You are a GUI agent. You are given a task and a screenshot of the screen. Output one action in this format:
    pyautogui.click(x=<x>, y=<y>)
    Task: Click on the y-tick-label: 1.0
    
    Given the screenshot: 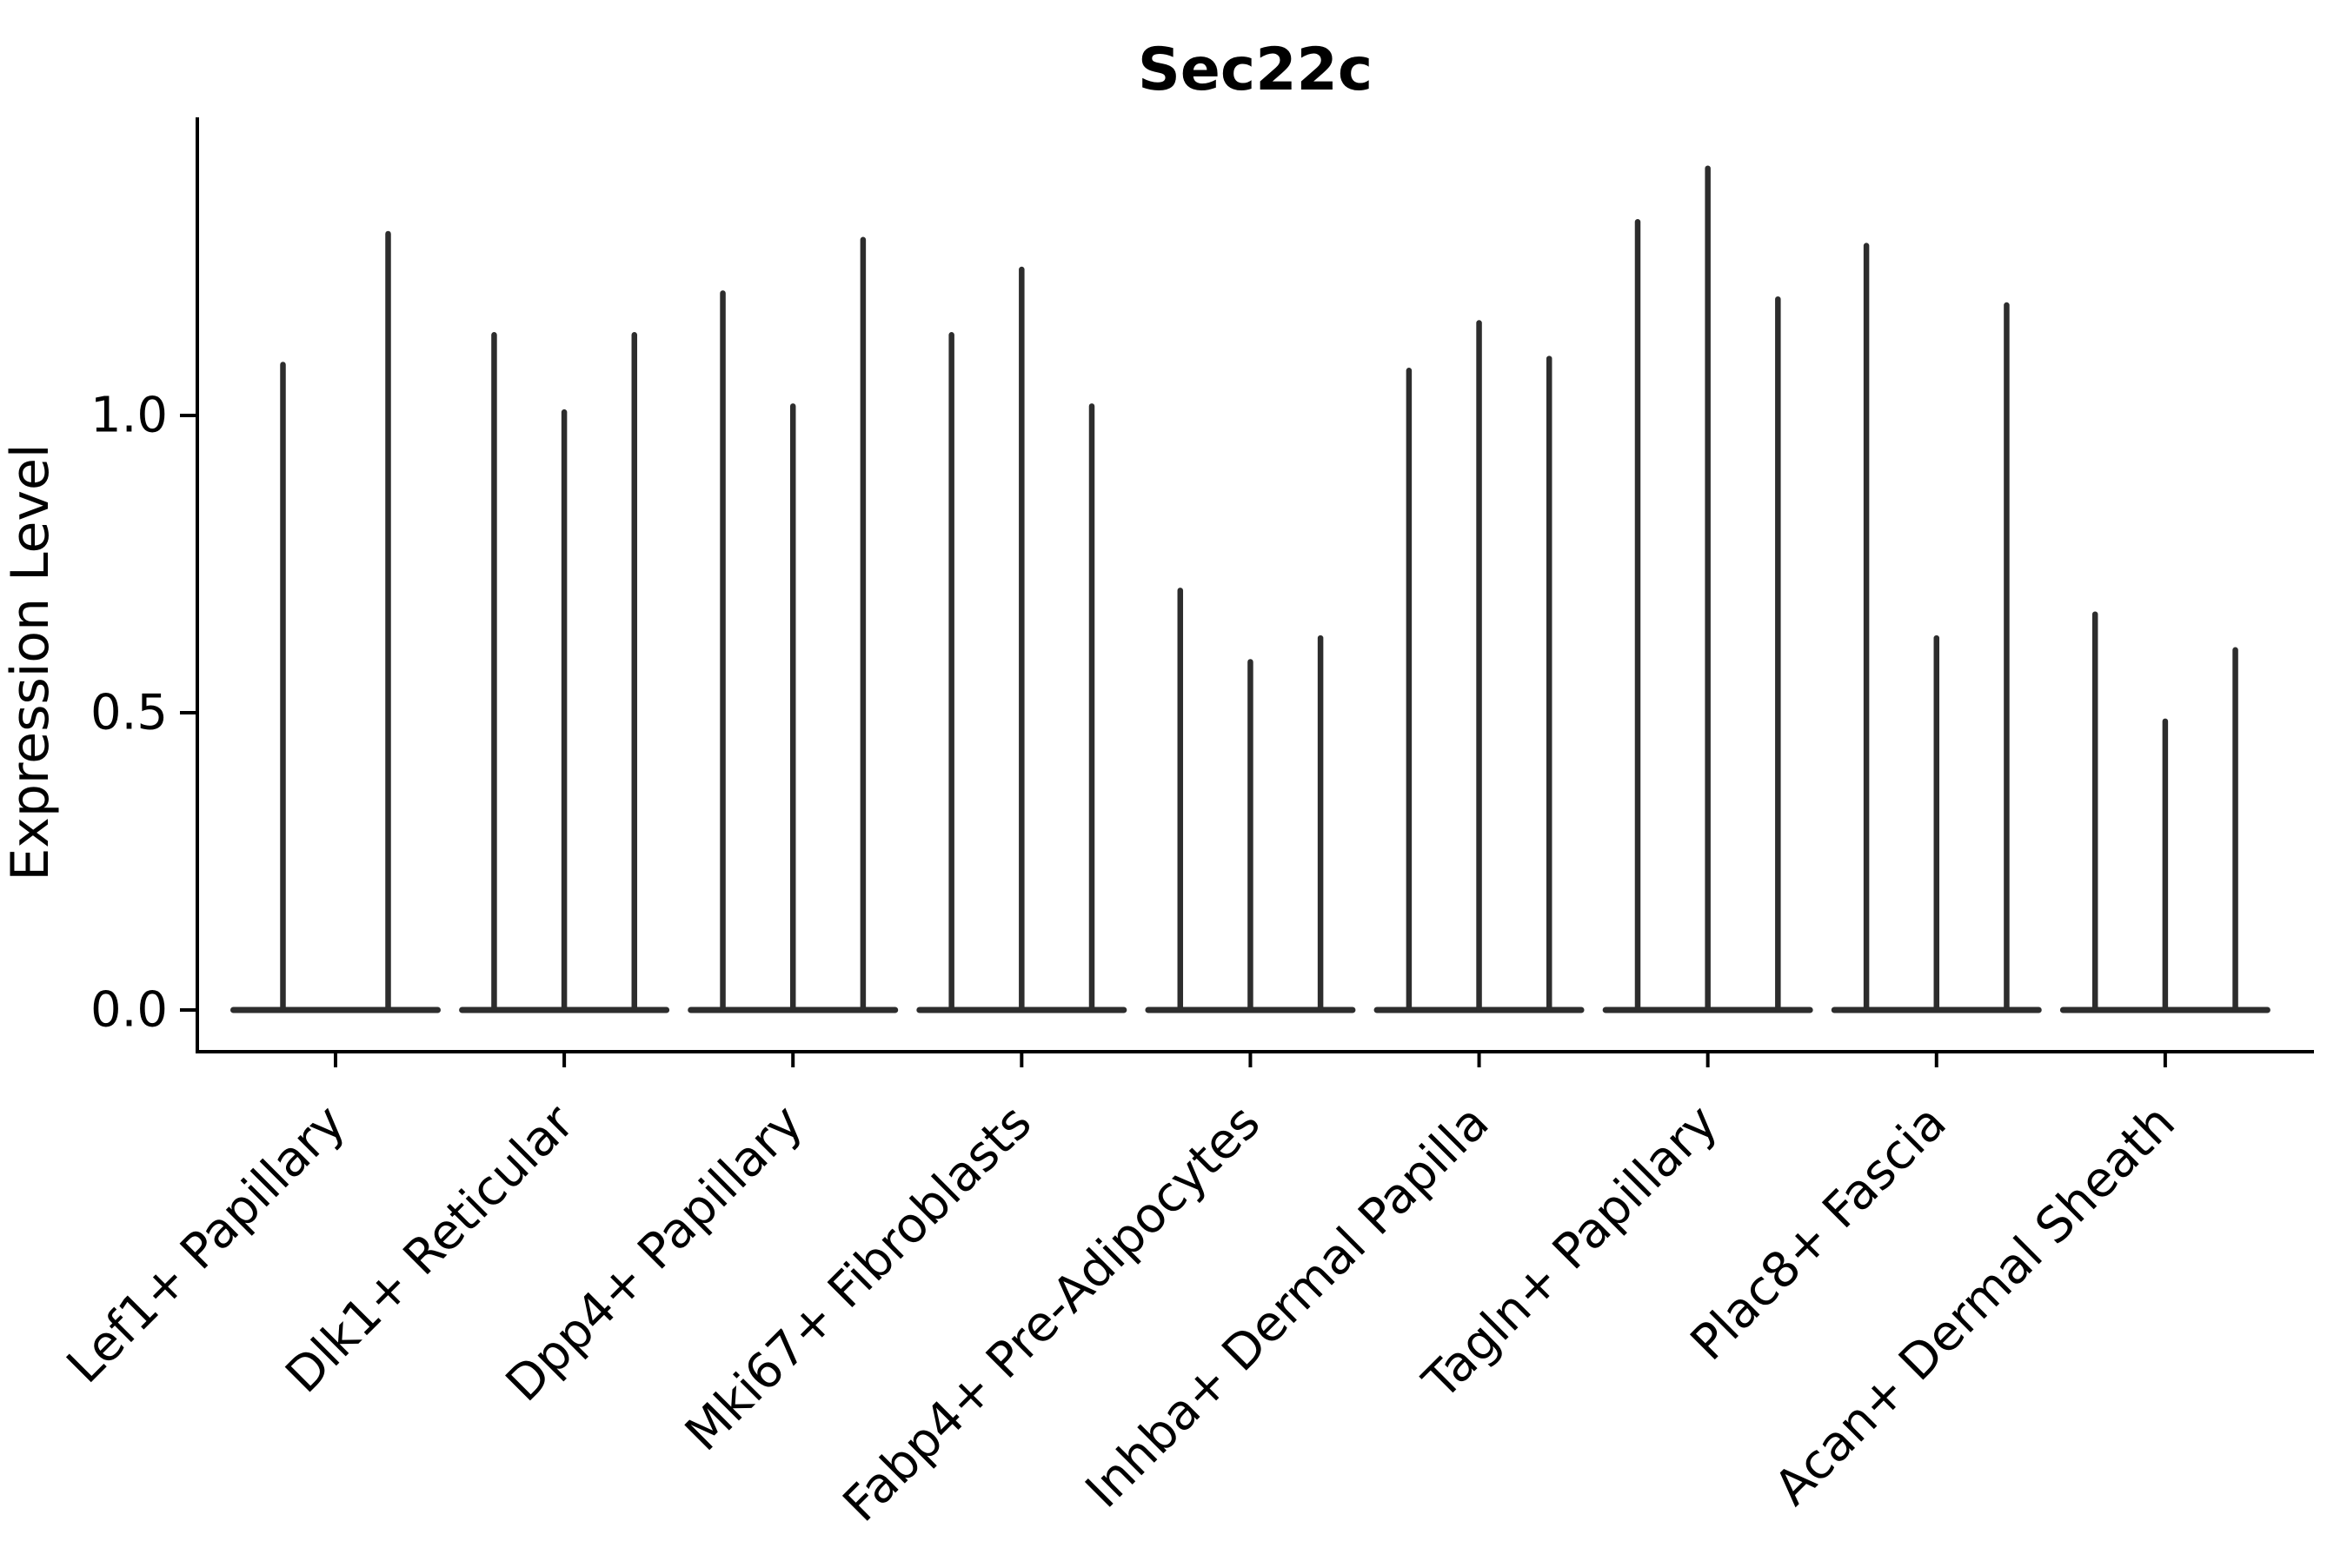 What is the action you would take?
    pyautogui.click(x=129, y=416)
    